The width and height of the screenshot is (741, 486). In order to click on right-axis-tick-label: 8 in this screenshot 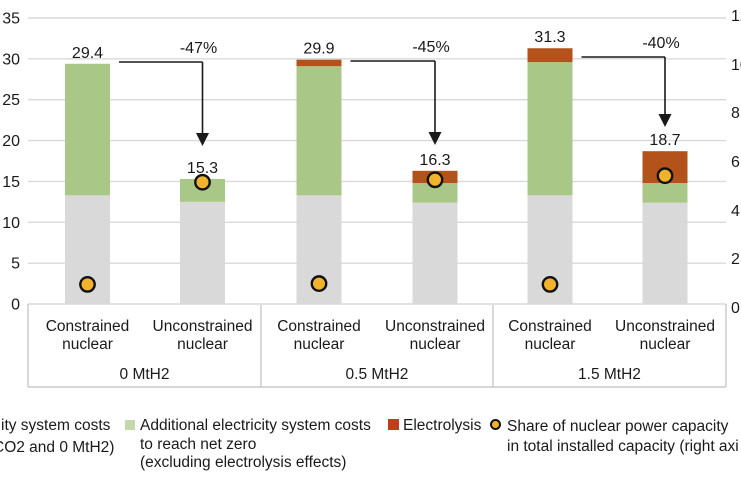, I will do `click(735, 113)`.